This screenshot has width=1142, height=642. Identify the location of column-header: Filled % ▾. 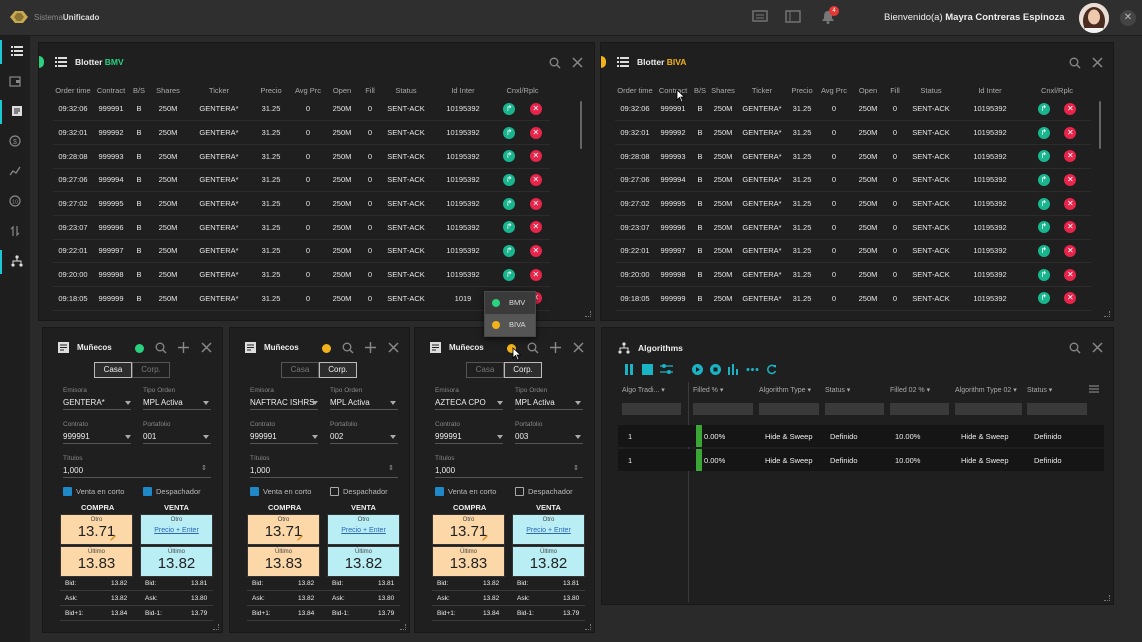
(708, 390).